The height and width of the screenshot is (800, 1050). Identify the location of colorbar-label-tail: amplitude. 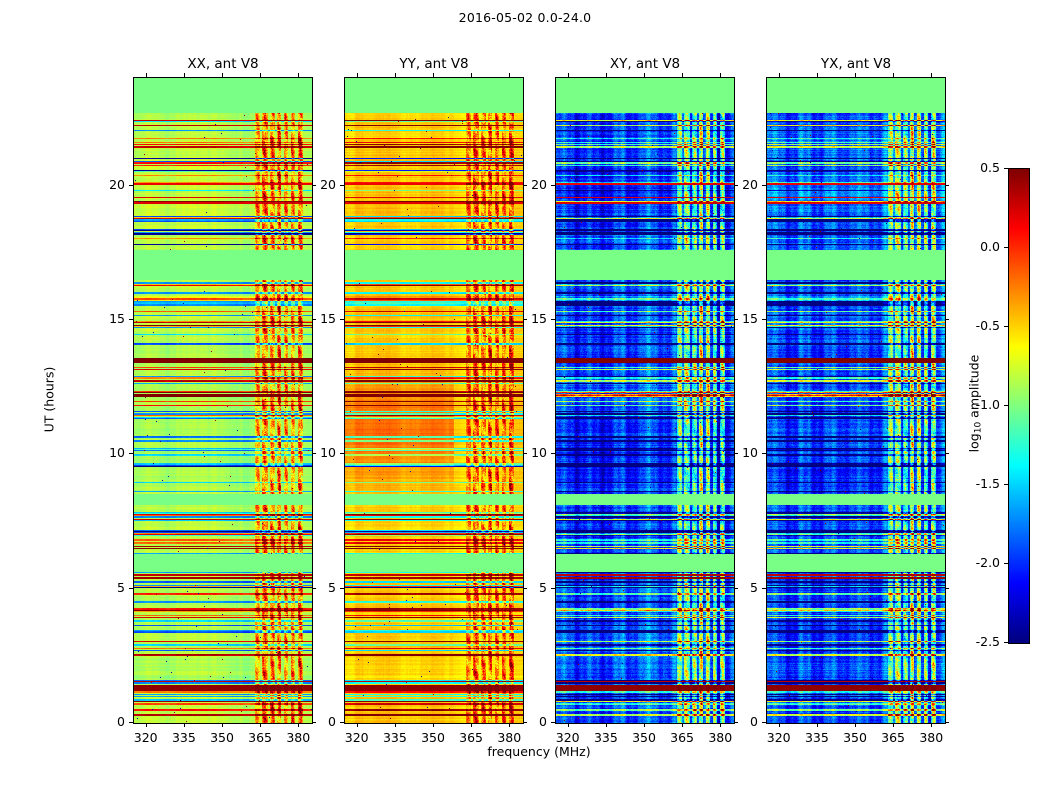
(974, 388).